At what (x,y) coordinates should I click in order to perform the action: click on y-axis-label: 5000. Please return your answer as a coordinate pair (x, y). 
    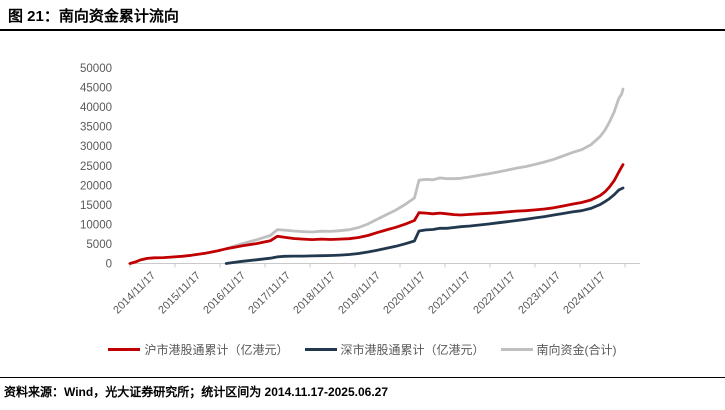
    Looking at the image, I should click on (99, 245).